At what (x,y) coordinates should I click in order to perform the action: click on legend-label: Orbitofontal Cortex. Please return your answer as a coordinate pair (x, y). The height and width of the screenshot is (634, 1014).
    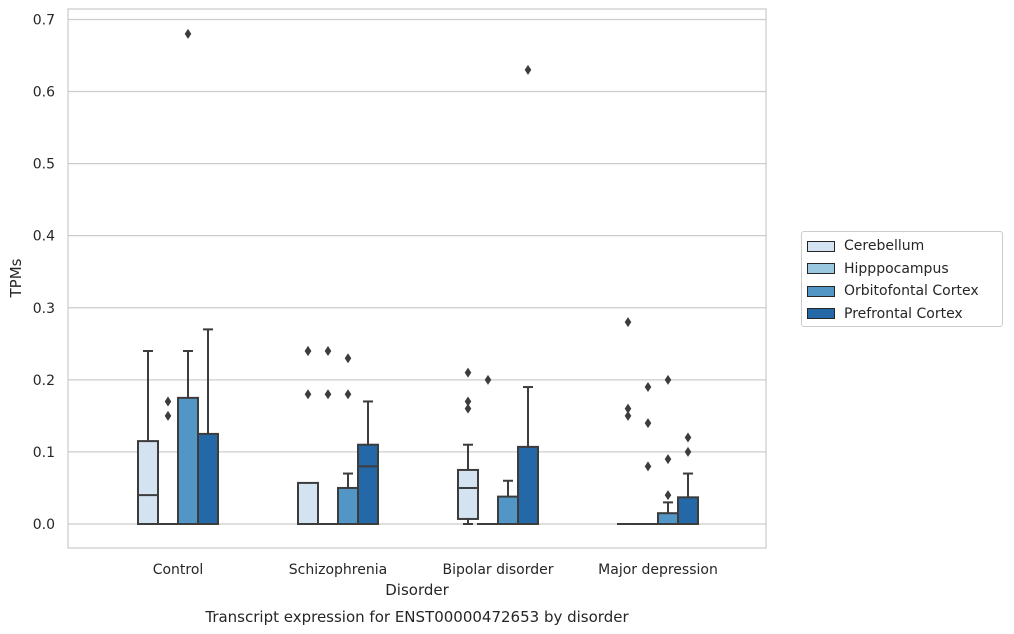
    Looking at the image, I should click on (911, 291).